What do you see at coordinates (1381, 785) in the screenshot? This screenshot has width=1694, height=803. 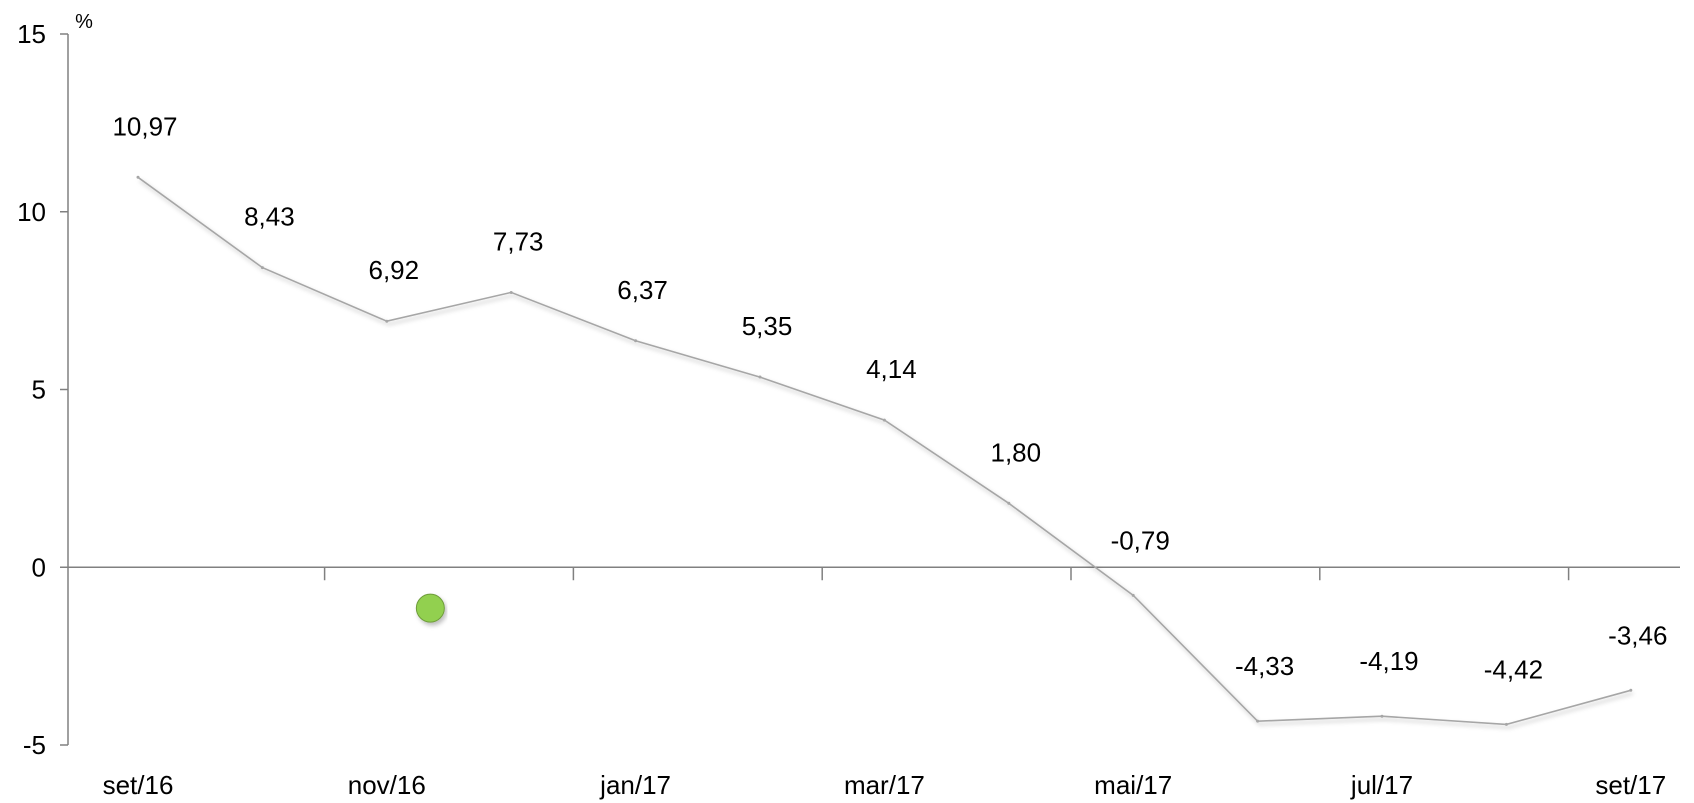 I see `x-tick-label: jul/17` at bounding box center [1381, 785].